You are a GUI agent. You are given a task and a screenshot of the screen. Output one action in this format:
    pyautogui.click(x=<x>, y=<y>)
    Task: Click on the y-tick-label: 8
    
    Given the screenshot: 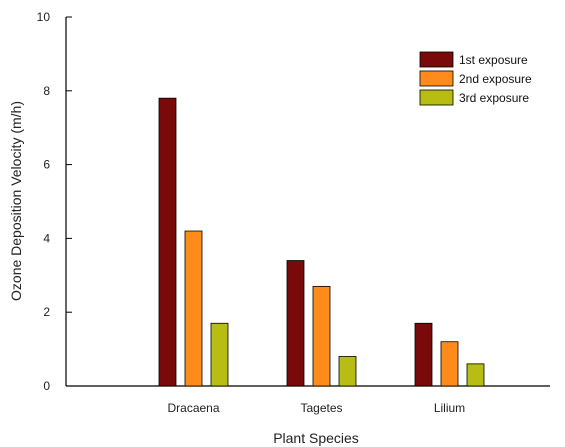 What is the action you would take?
    pyautogui.click(x=46, y=91)
    